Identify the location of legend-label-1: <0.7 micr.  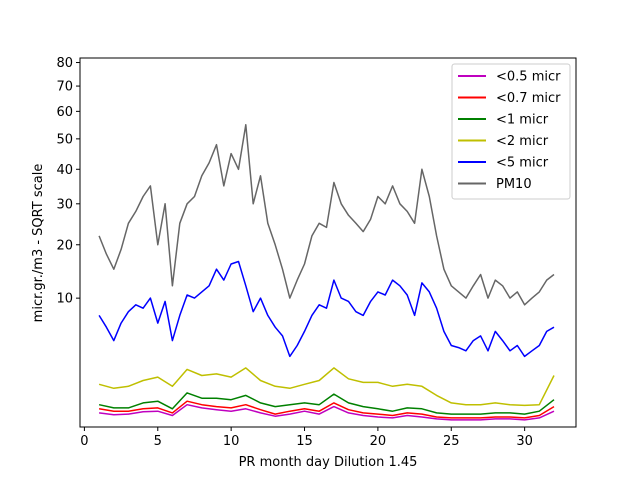
(528, 98).